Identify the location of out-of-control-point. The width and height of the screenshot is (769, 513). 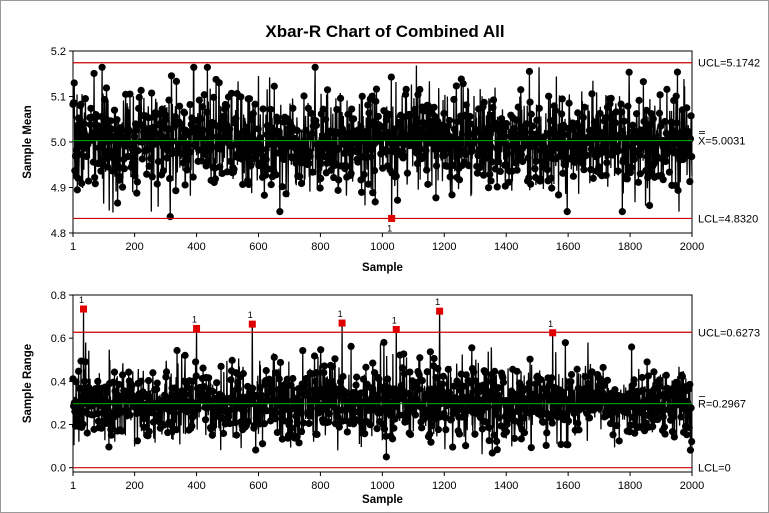
(396, 330).